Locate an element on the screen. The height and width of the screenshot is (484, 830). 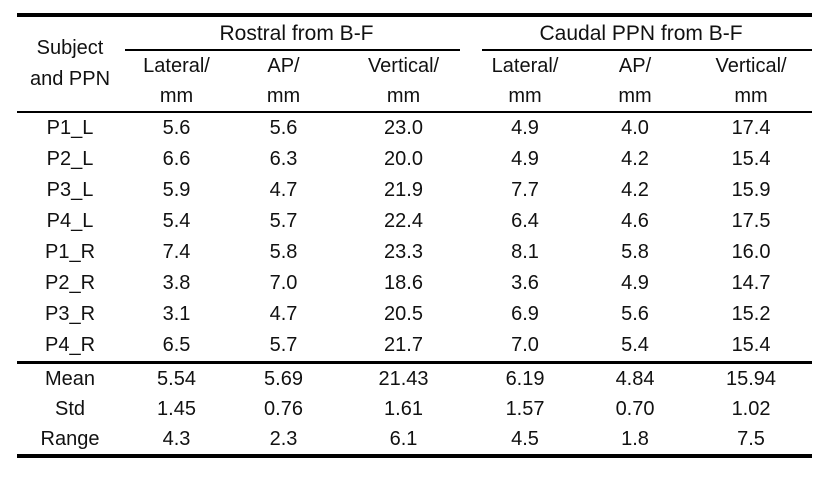
table-cell: 4.6 is located at coordinates (635, 221).